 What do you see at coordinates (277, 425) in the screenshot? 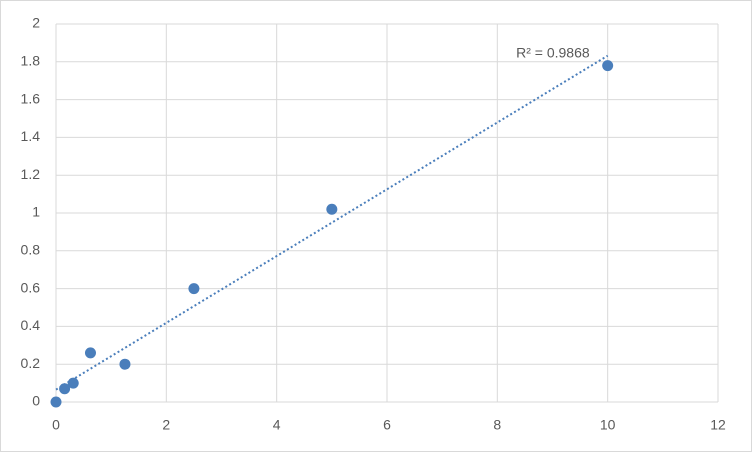
I see `x-tick-label: 4` at bounding box center [277, 425].